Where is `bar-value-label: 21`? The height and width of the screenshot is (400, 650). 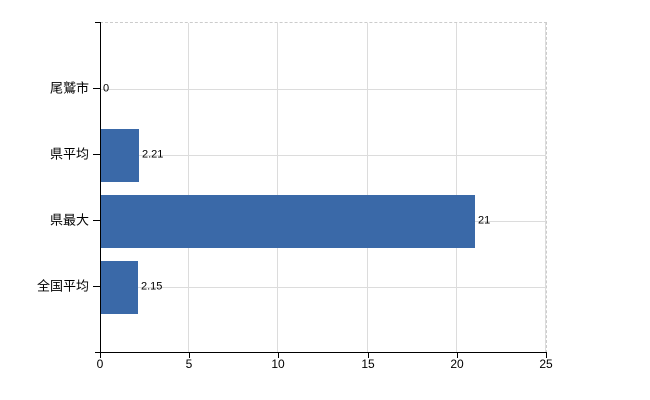
bar-value-label: 21 is located at coordinates (484, 220).